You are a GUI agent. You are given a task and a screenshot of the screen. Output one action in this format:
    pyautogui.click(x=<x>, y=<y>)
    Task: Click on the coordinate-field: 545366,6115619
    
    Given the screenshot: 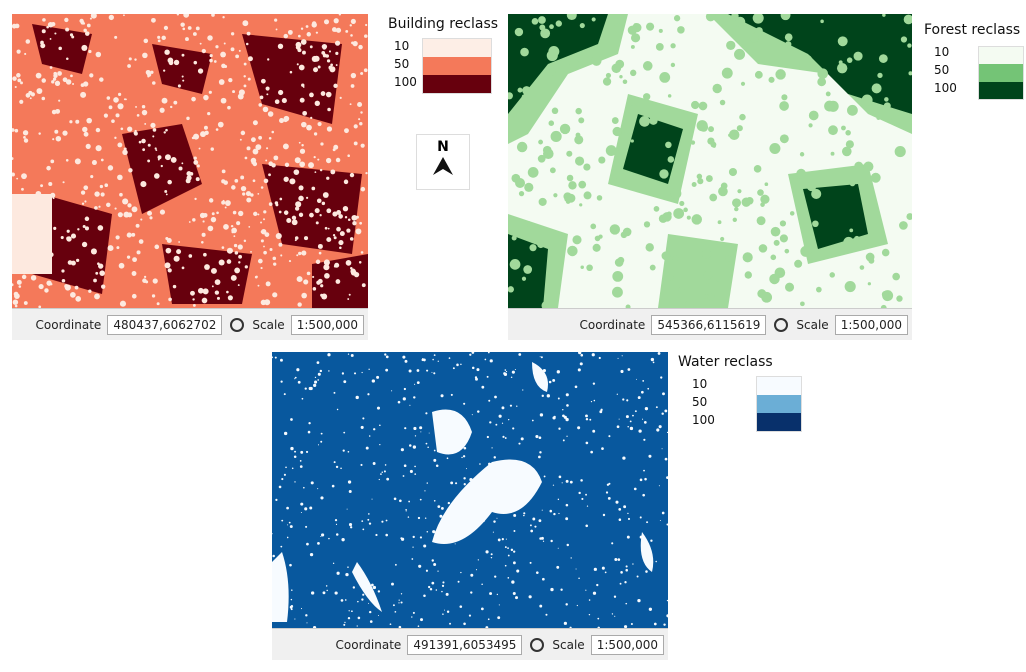 What is the action you would take?
    pyautogui.click(x=709, y=324)
    